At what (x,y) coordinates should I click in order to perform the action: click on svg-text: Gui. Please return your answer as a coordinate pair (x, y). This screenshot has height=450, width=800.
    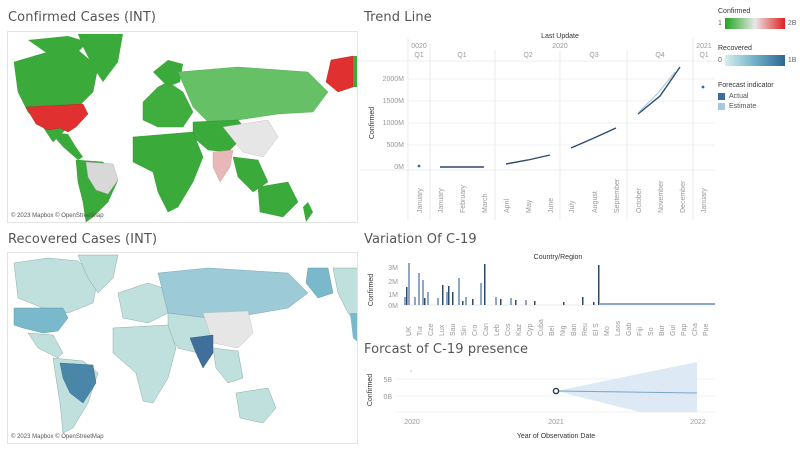
    Looking at the image, I should click on (673, 330).